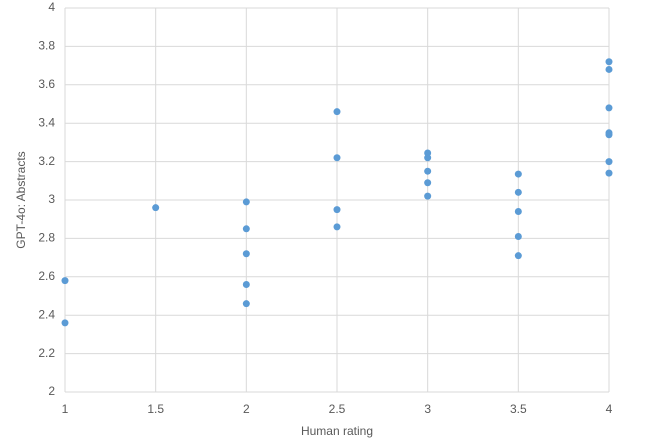 This screenshot has height=445, width=650. Describe the element at coordinates (246, 409) in the screenshot. I see `x-tick-label: 2` at that location.